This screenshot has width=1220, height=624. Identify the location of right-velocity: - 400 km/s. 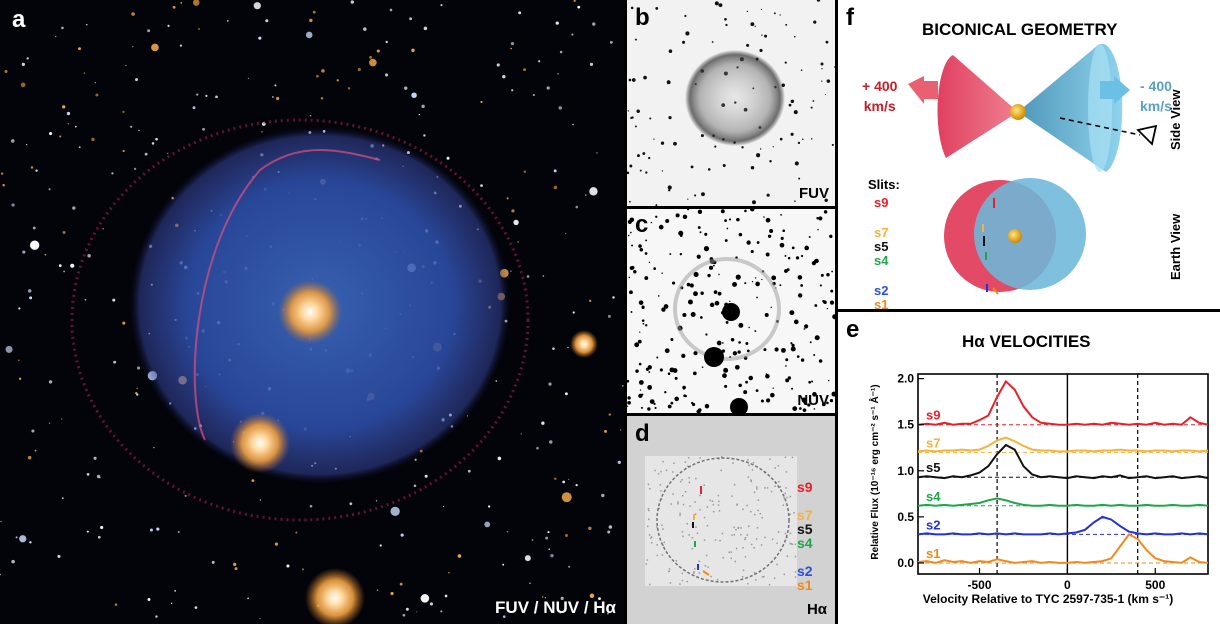
(1156, 96).